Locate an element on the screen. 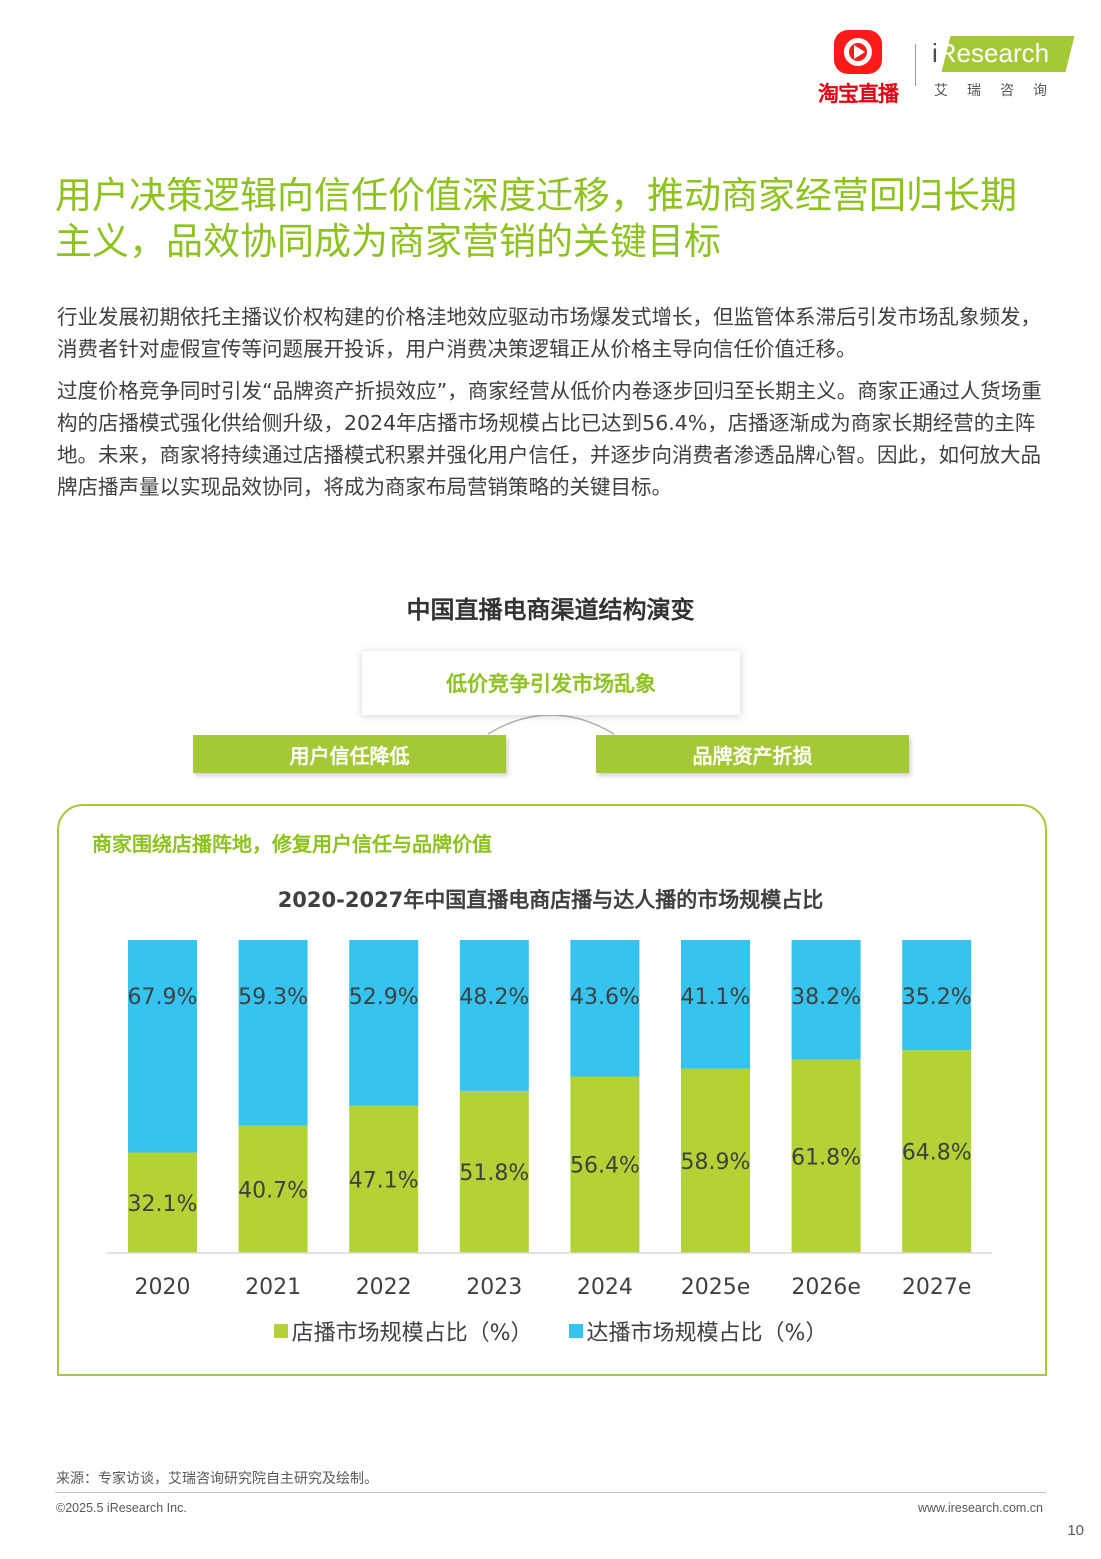 Image resolution: width=1101 pixels, height=1559 pixels. x-tick-label: 2024 is located at coordinates (605, 1287).